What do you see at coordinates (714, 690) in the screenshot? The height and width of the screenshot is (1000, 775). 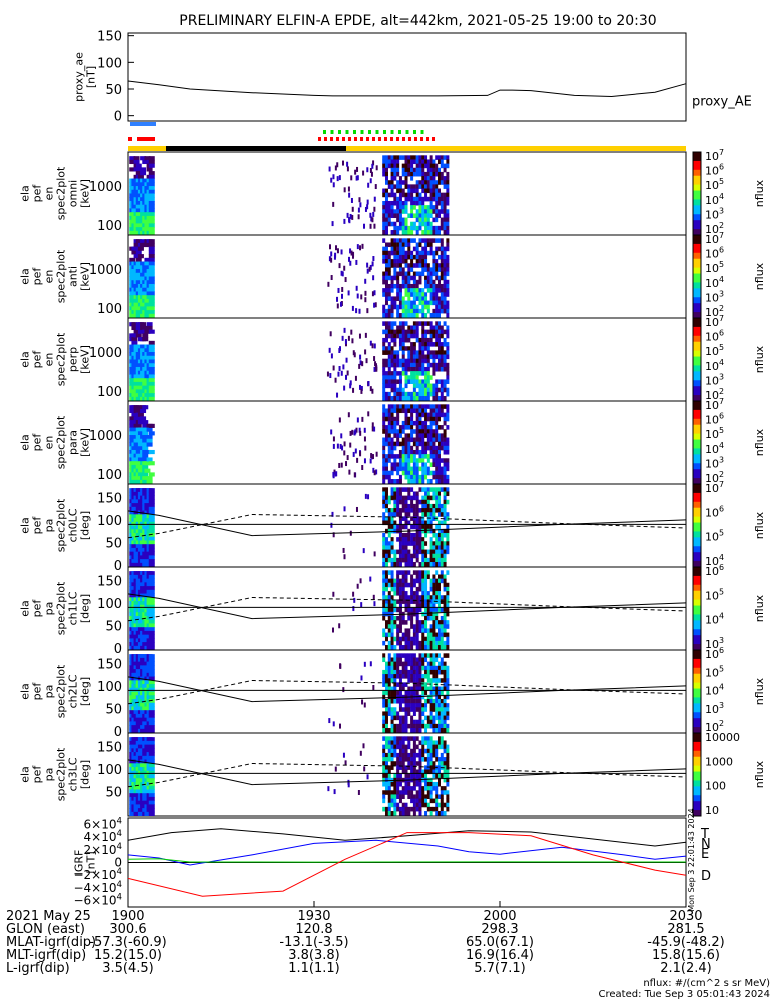 I see `colorbar-tick-label: 104` at bounding box center [714, 690].